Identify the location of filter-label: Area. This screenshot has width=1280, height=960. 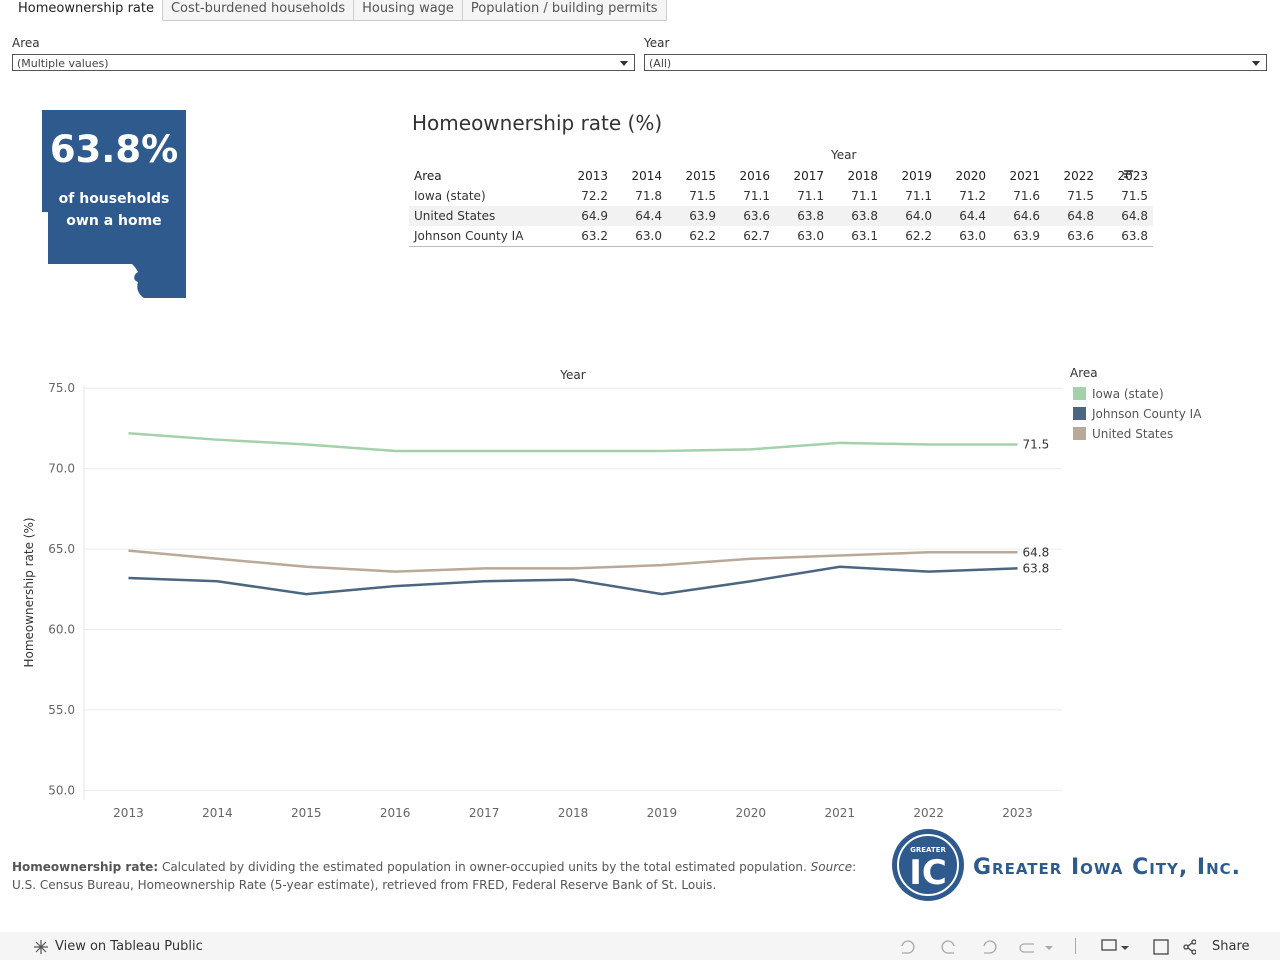
(26, 43).